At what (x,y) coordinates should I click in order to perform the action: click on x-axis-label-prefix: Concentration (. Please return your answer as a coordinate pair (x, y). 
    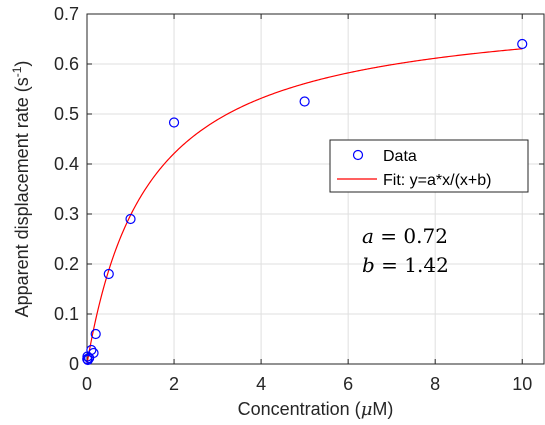
    Looking at the image, I should click on (299, 409).